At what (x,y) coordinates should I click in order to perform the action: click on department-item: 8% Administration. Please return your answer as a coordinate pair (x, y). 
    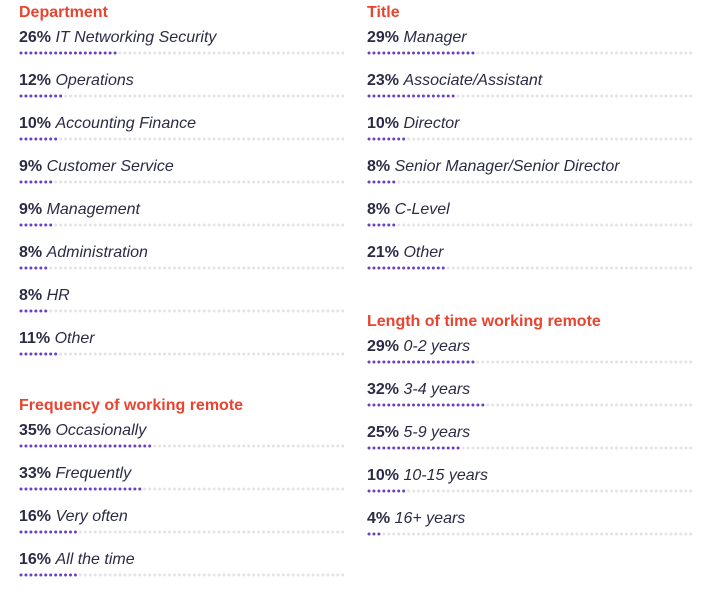
    Looking at the image, I should click on (182, 264).